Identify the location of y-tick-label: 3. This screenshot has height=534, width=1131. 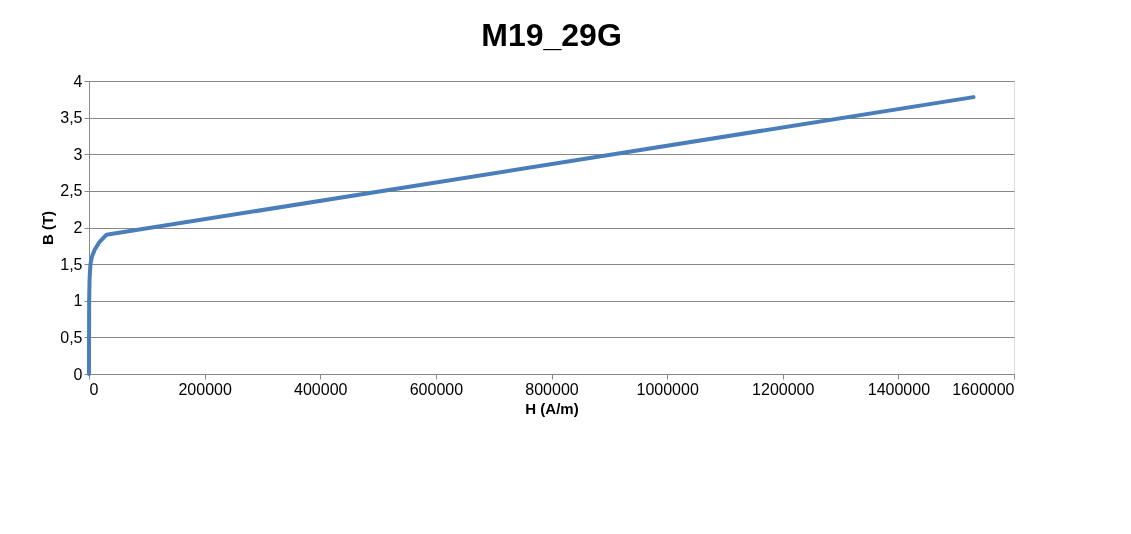
(78, 154).